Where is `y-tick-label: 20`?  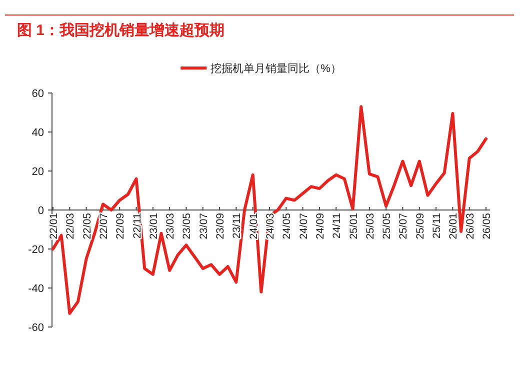
y-tick-label: 20 is located at coordinates (38, 172).